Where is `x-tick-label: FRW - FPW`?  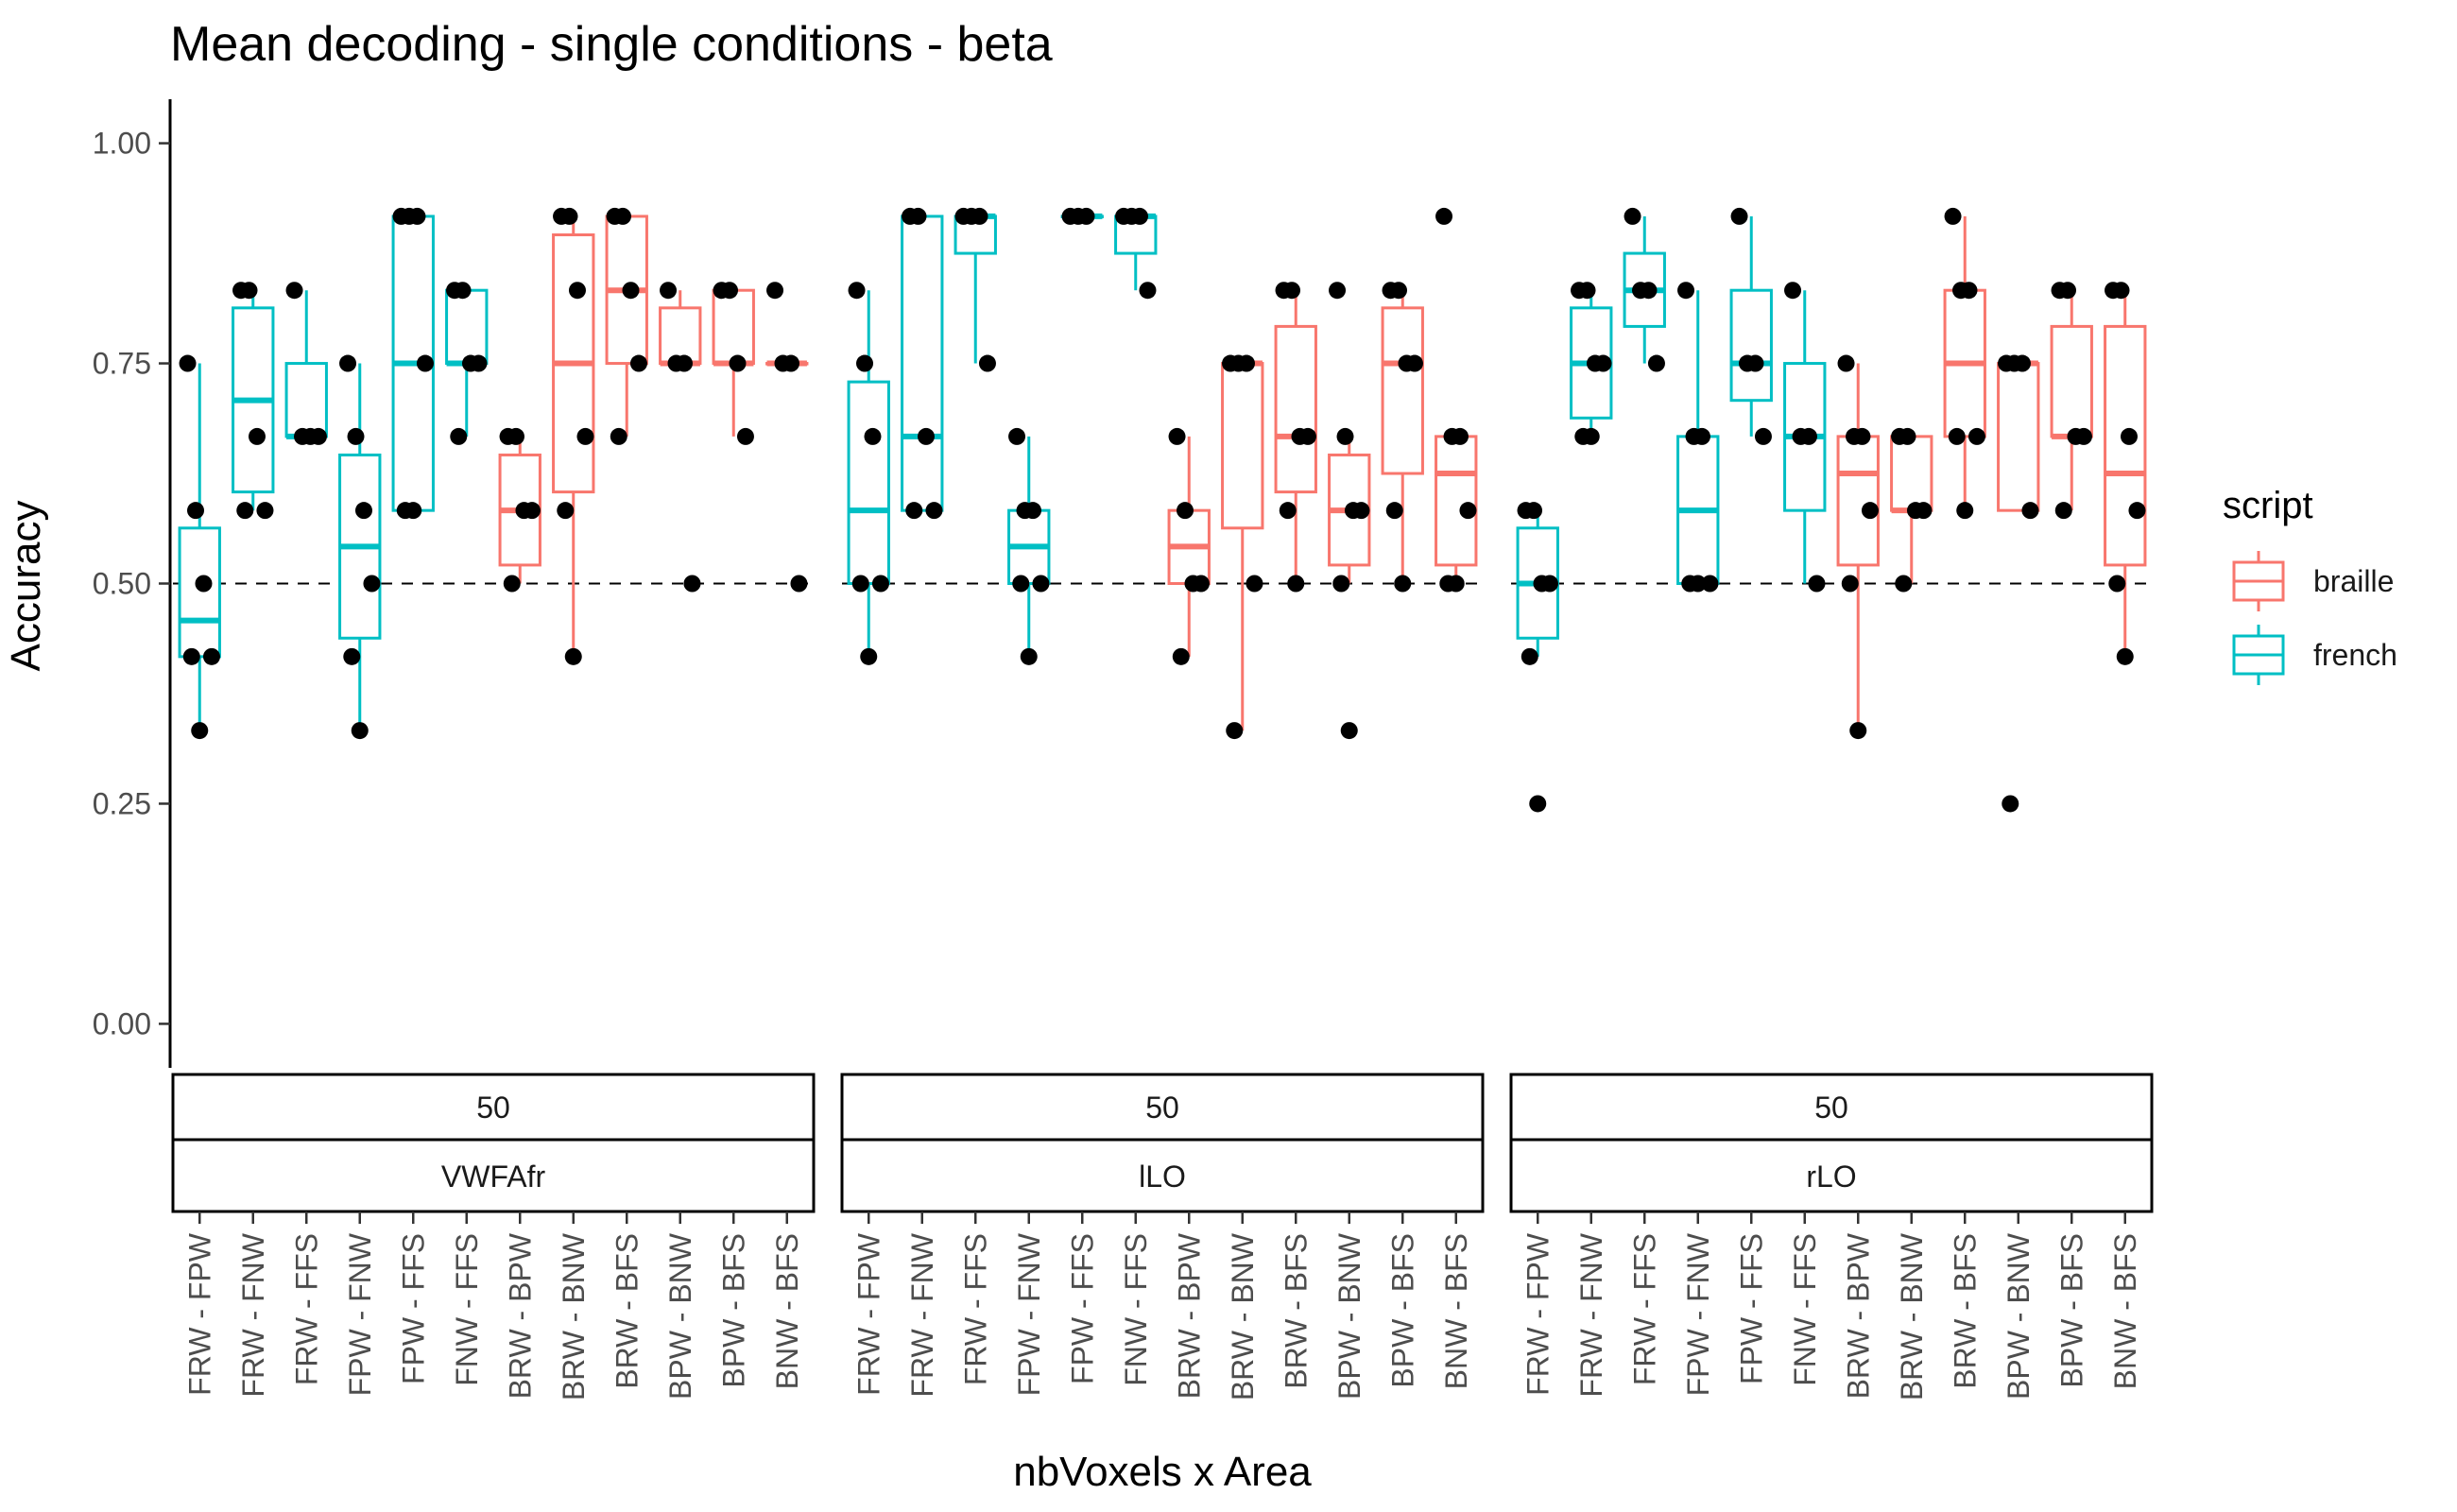
x-tick-label: FRW - FPW is located at coordinates (868, 1314).